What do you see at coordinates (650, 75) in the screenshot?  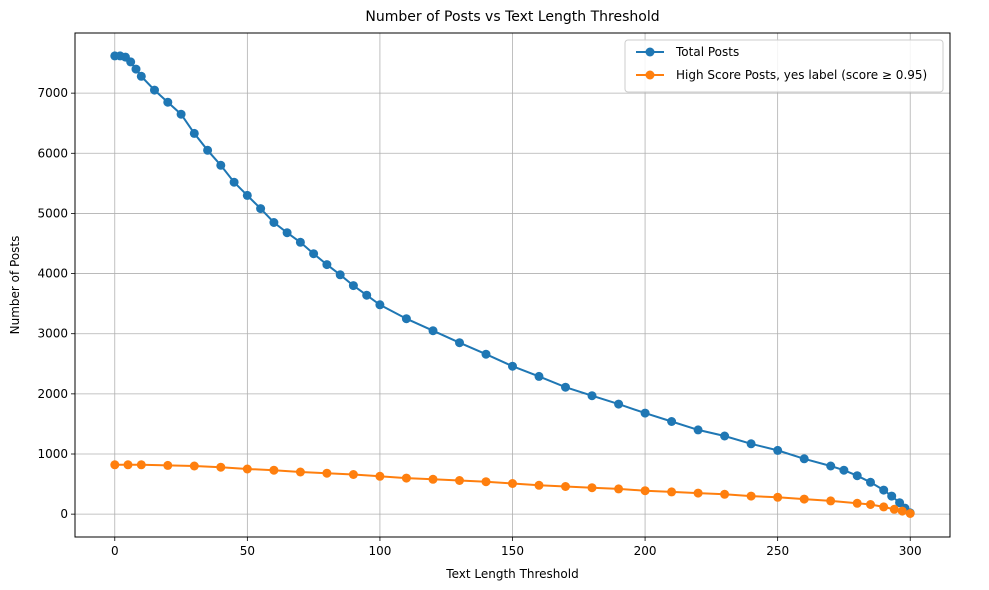 I see `legend-marker-high-score-posts` at bounding box center [650, 75].